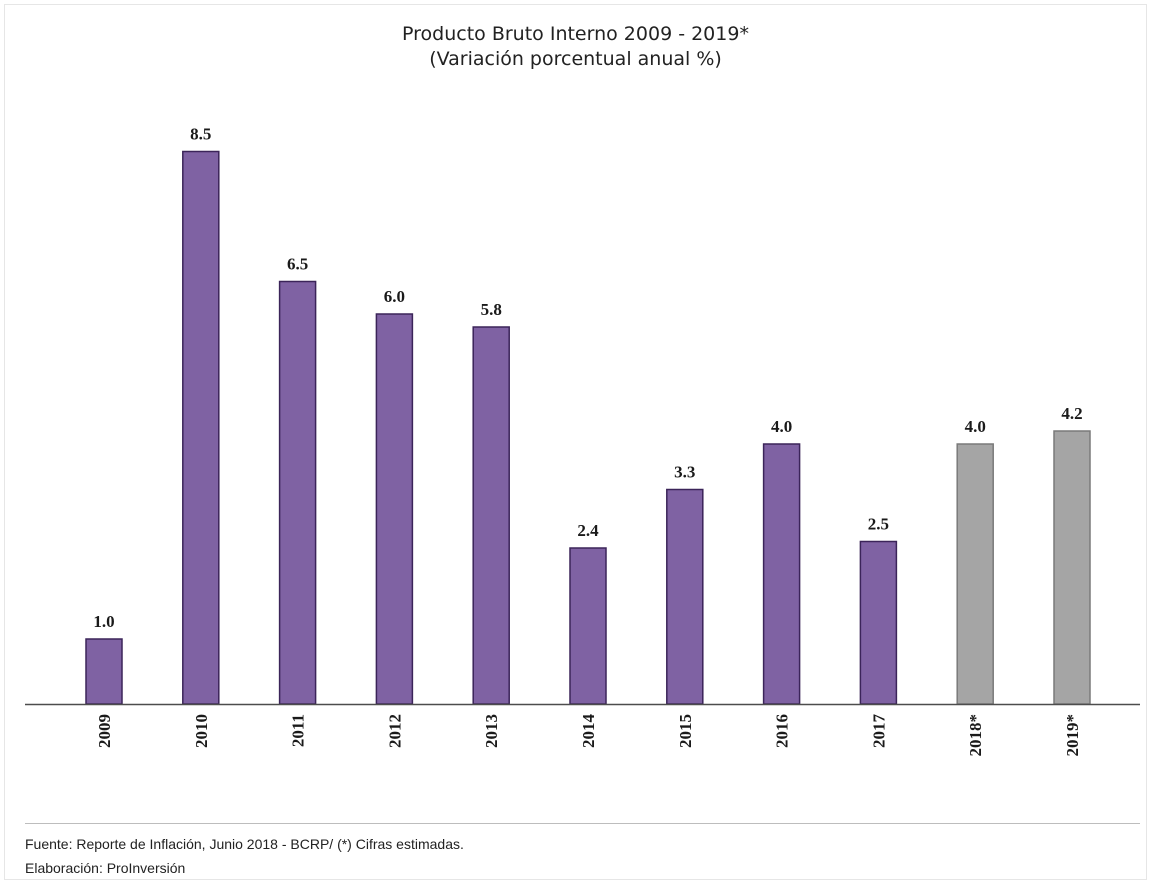 The image size is (1151, 884). What do you see at coordinates (684, 472) in the screenshot?
I see `value-label-2015: 3.3` at bounding box center [684, 472].